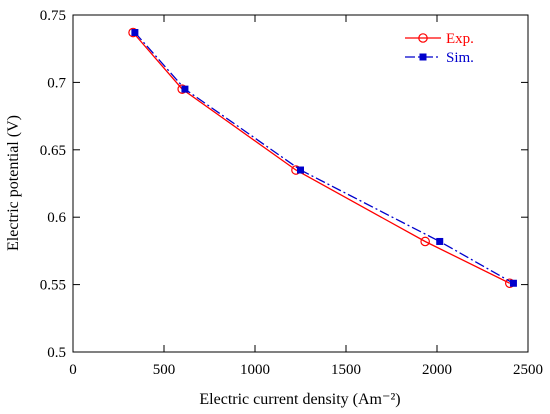  What do you see at coordinates (53, 286) in the screenshot?
I see `y-tick-label: 0.55` at bounding box center [53, 286].